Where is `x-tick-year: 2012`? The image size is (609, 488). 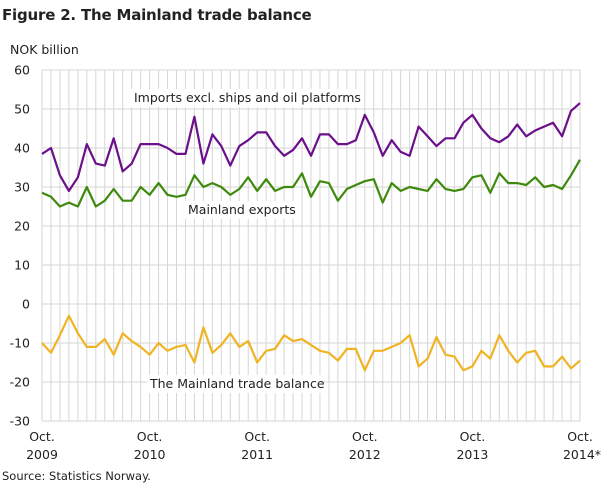
x-tick-year: 2012 is located at coordinates (365, 454).